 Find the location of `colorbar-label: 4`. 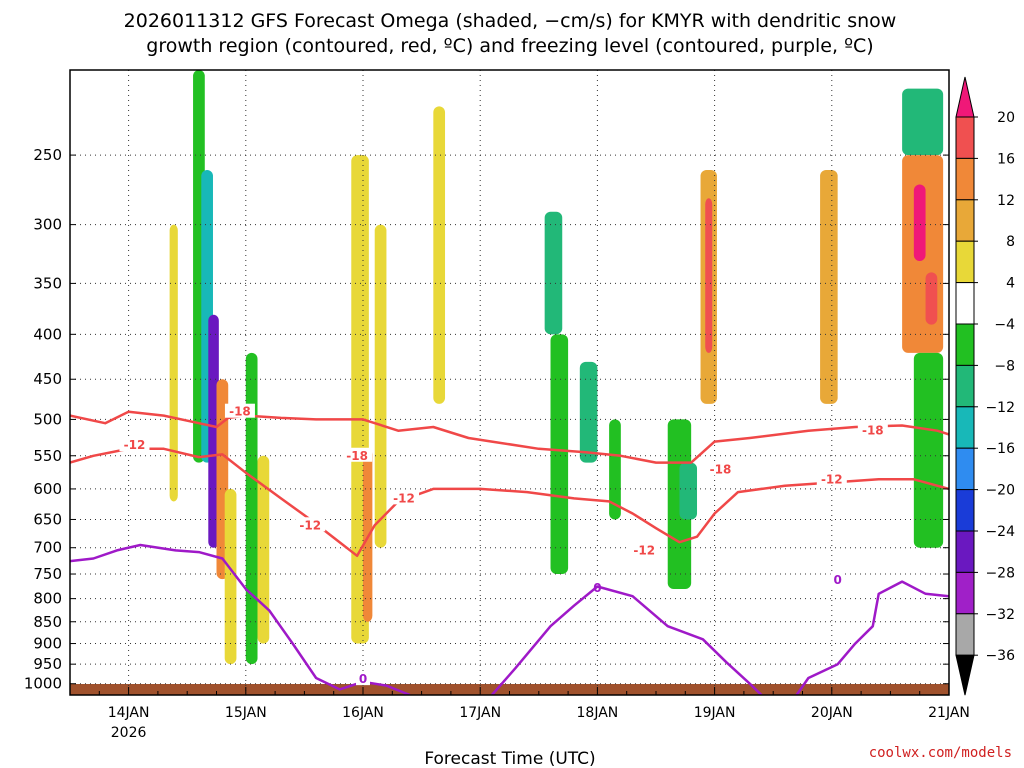

colorbar-label: 4 is located at coordinates (1010, 284).